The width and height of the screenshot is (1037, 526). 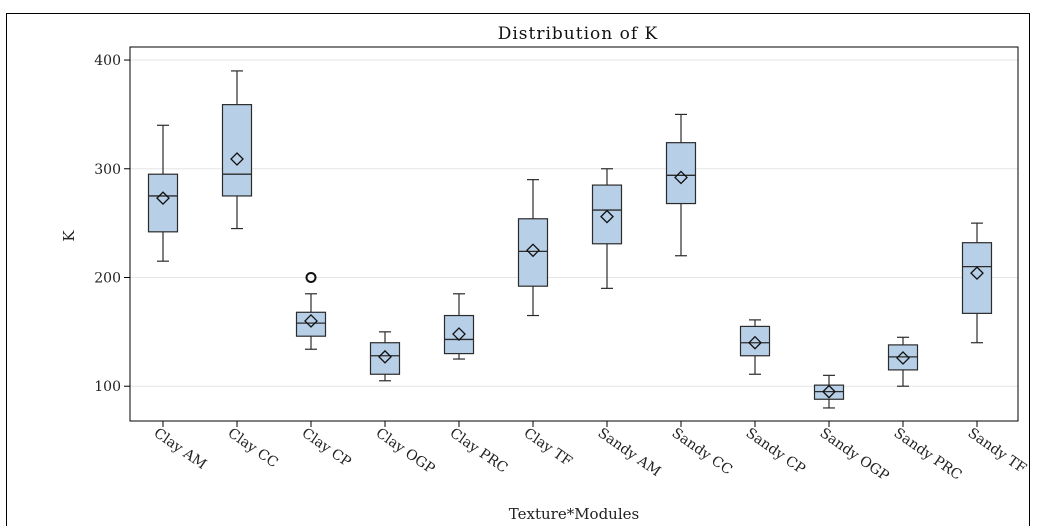 I want to click on y-axis-label: K, so click(x=69, y=236).